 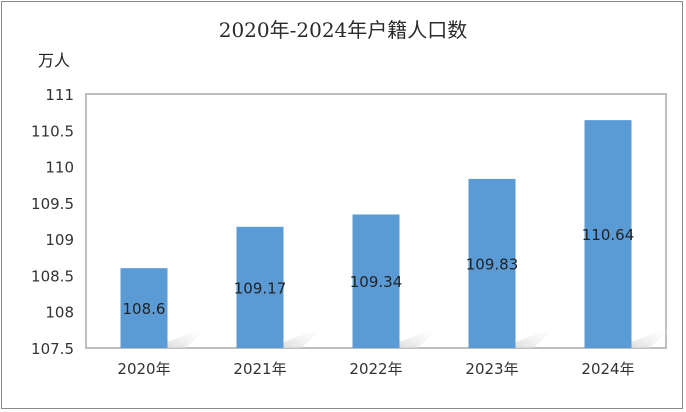 What do you see at coordinates (375, 369) in the screenshot?
I see `x-tick-label: 2022年` at bounding box center [375, 369].